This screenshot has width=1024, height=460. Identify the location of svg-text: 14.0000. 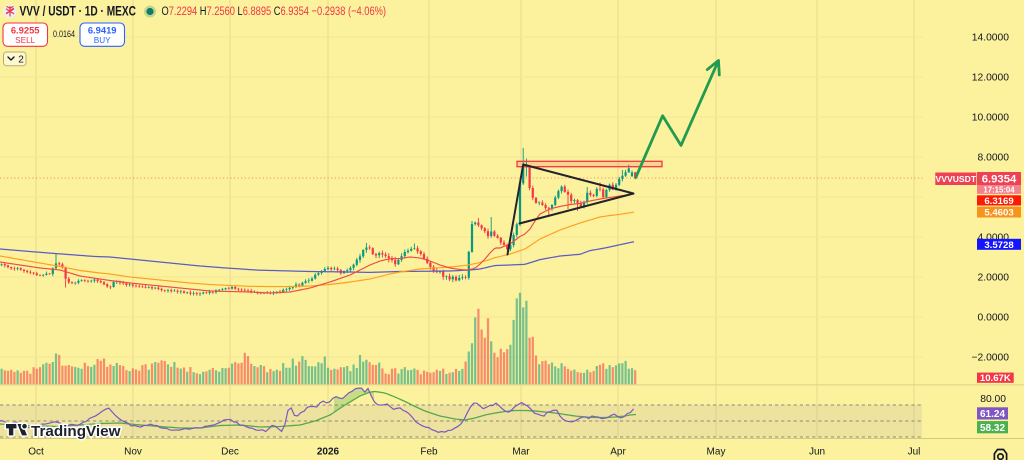
(990, 38).